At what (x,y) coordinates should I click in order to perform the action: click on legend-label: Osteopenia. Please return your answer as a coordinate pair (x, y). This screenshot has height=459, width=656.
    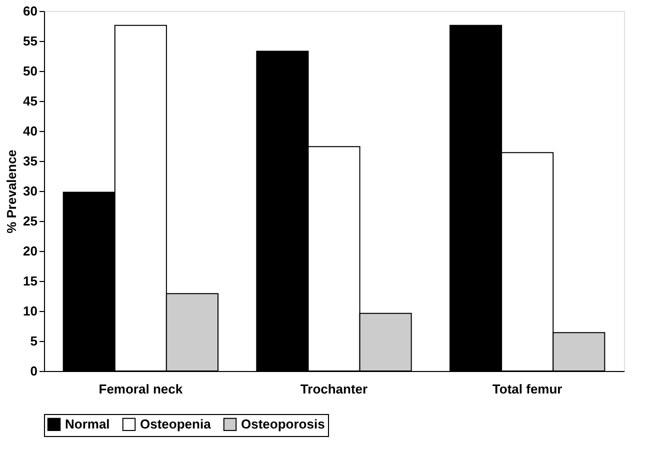
    Looking at the image, I should click on (176, 424).